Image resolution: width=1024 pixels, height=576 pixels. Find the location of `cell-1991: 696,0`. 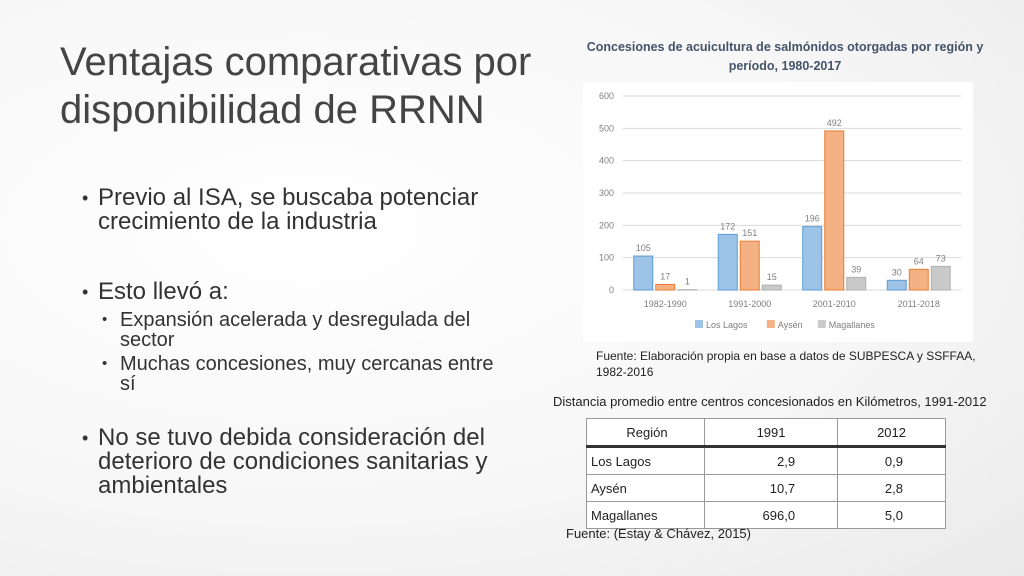

cell-1991: 696,0 is located at coordinates (771, 515).